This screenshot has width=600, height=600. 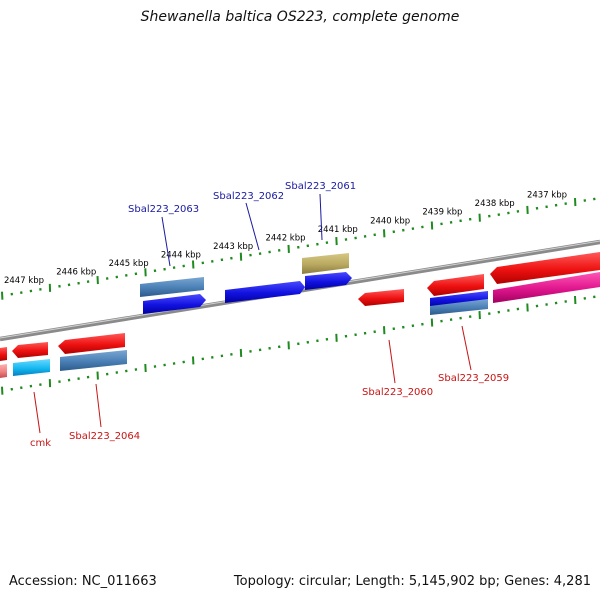 What do you see at coordinates (129, 264) in the screenshot?
I see `ruler-tick-label: 2445 kbp` at bounding box center [129, 264].